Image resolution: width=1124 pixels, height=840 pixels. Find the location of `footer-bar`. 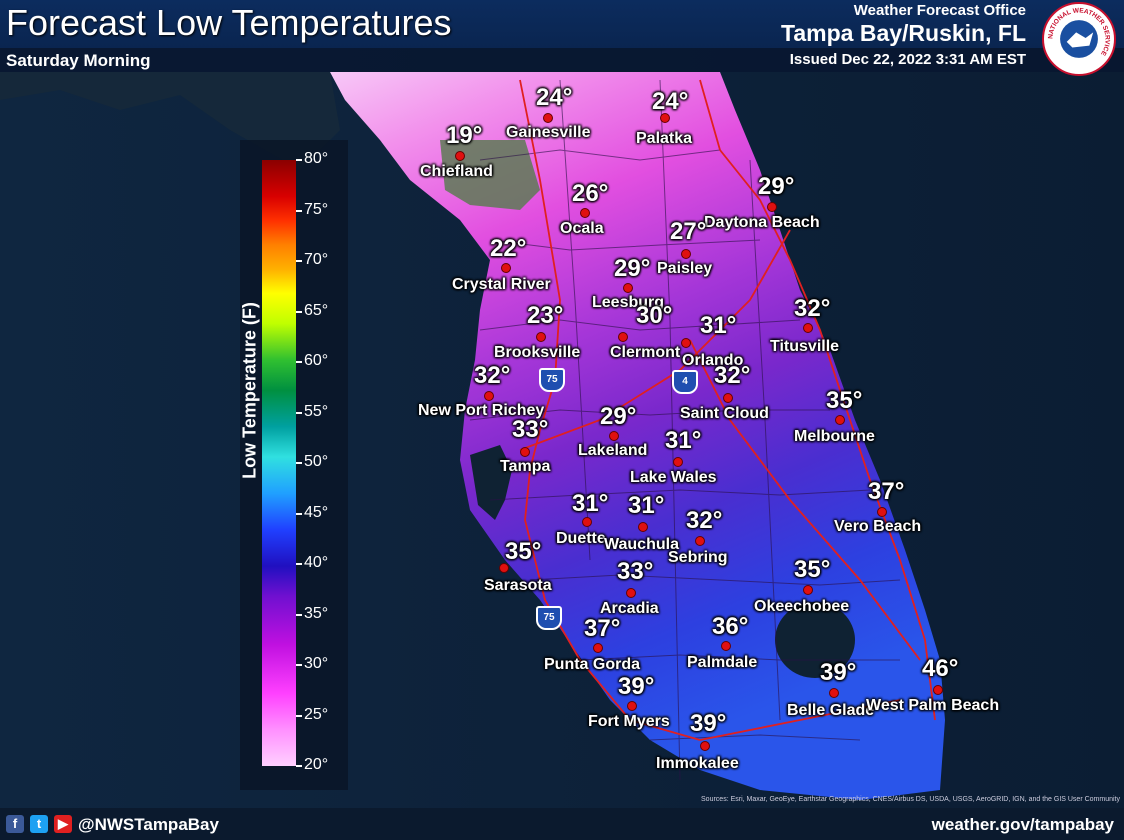

footer-bar is located at coordinates (562, 824).